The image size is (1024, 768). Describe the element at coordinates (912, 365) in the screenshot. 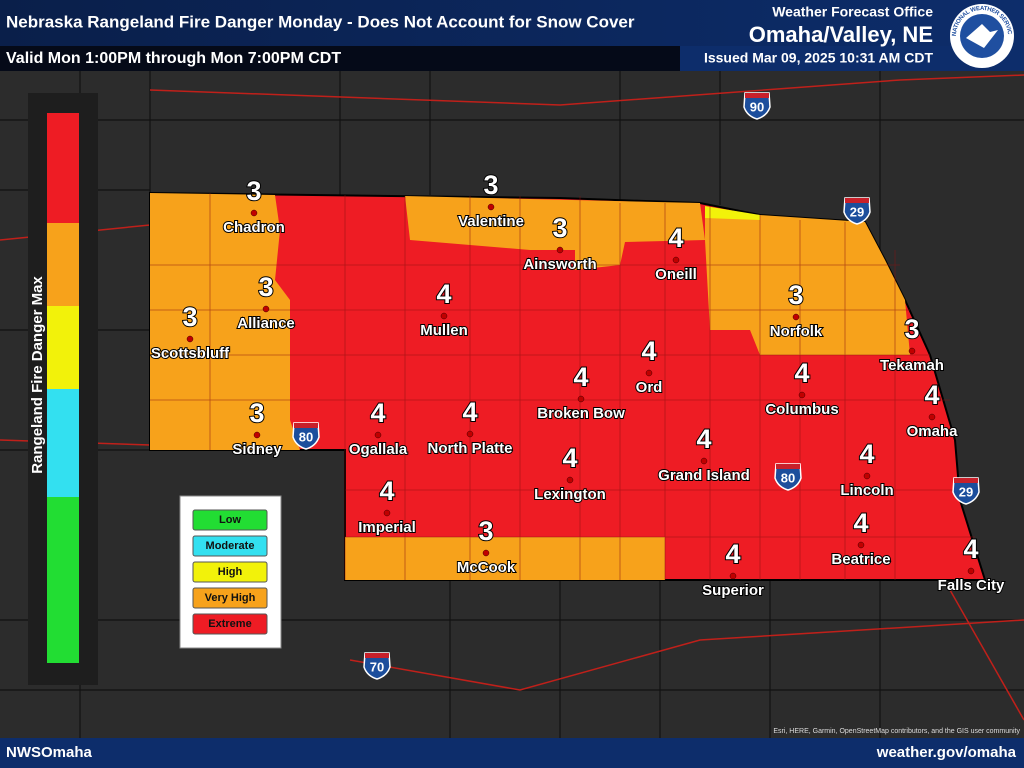

I see `city-name: Tekamah` at that location.